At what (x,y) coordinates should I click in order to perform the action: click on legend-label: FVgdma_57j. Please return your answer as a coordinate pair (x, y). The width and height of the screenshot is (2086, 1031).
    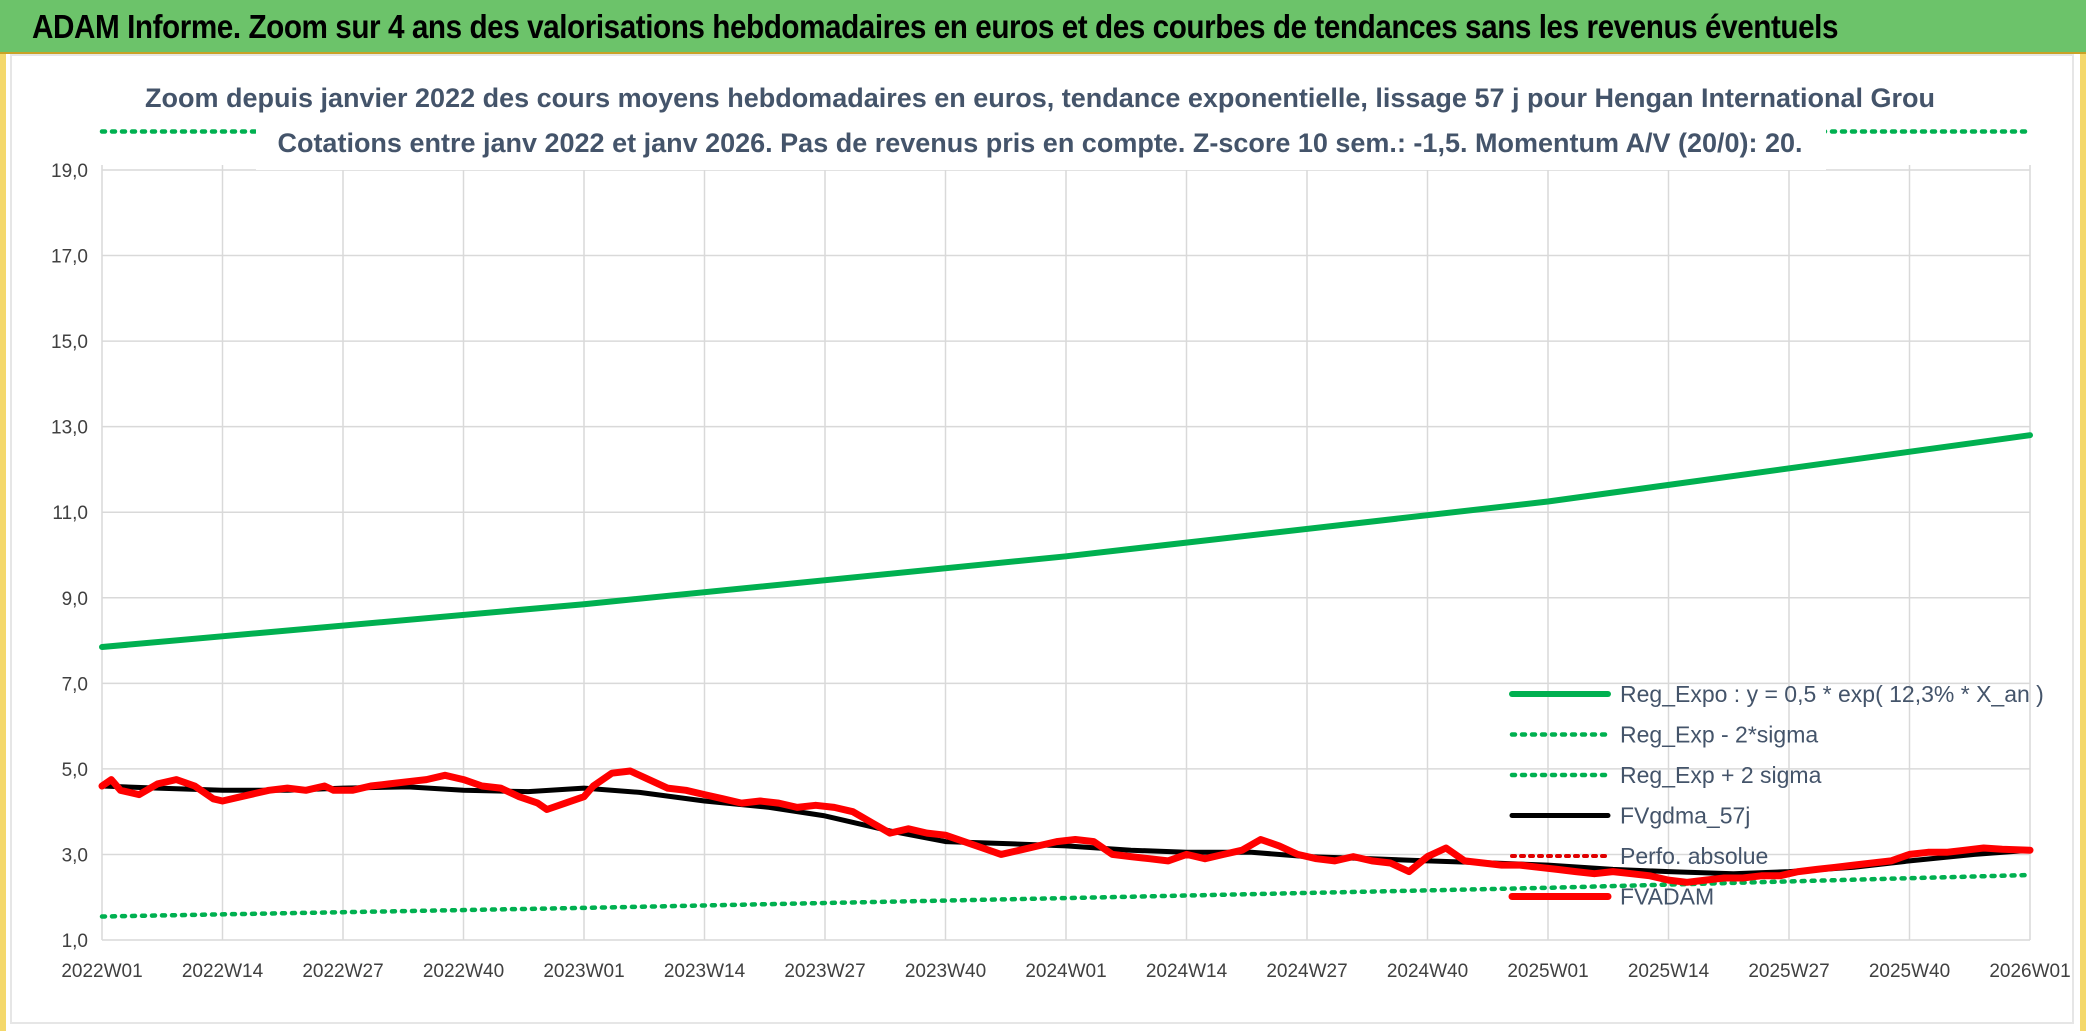
    Looking at the image, I should click on (1685, 816).